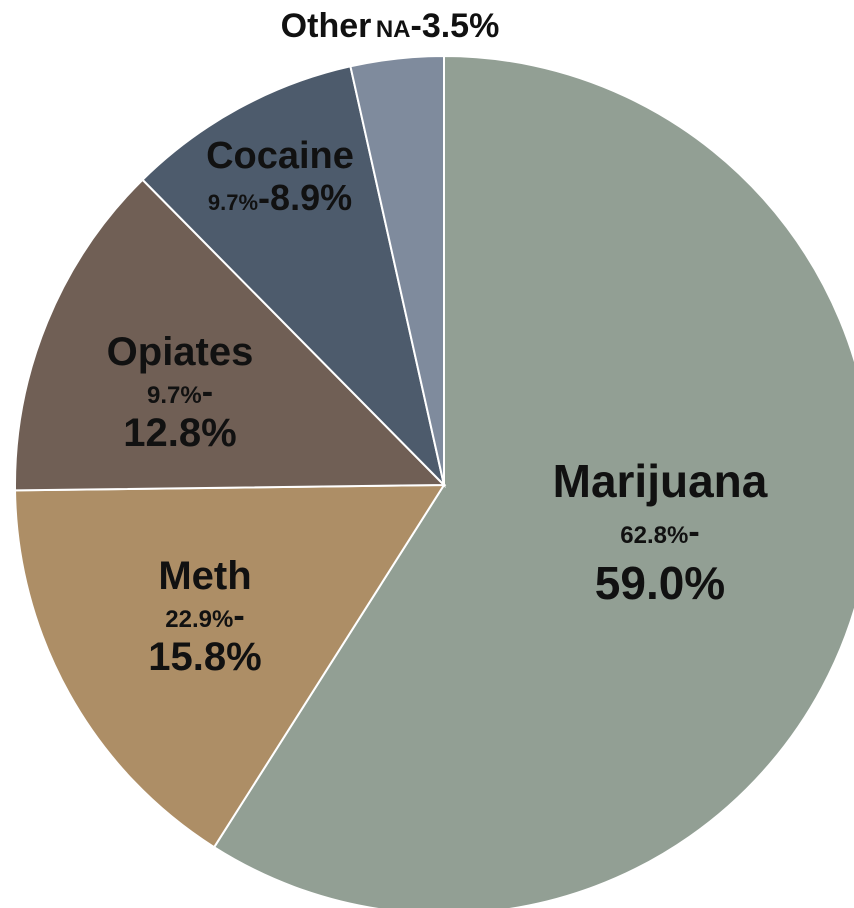 This screenshot has height=908, width=854. What do you see at coordinates (239, 616) in the screenshot?
I see `label-meth-dash: -` at bounding box center [239, 616].